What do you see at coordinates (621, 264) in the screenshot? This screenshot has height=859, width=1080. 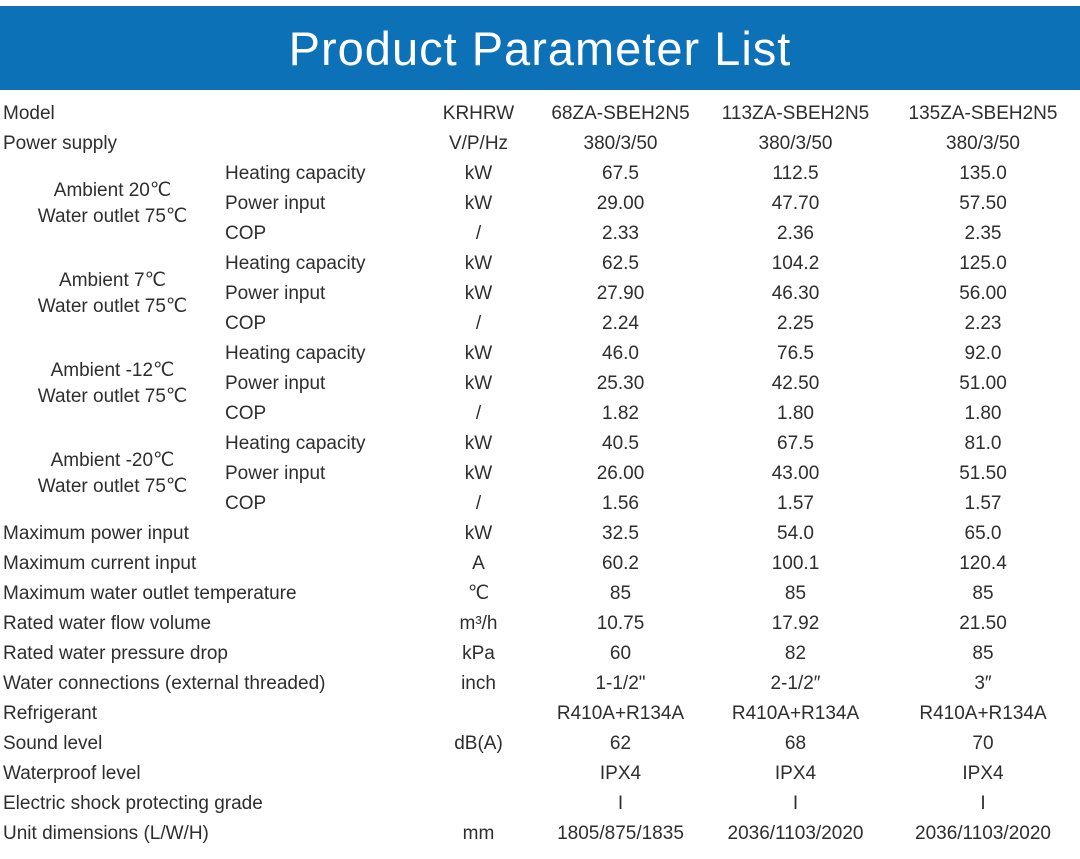 I see `value-cell: 62.5` at bounding box center [621, 264].